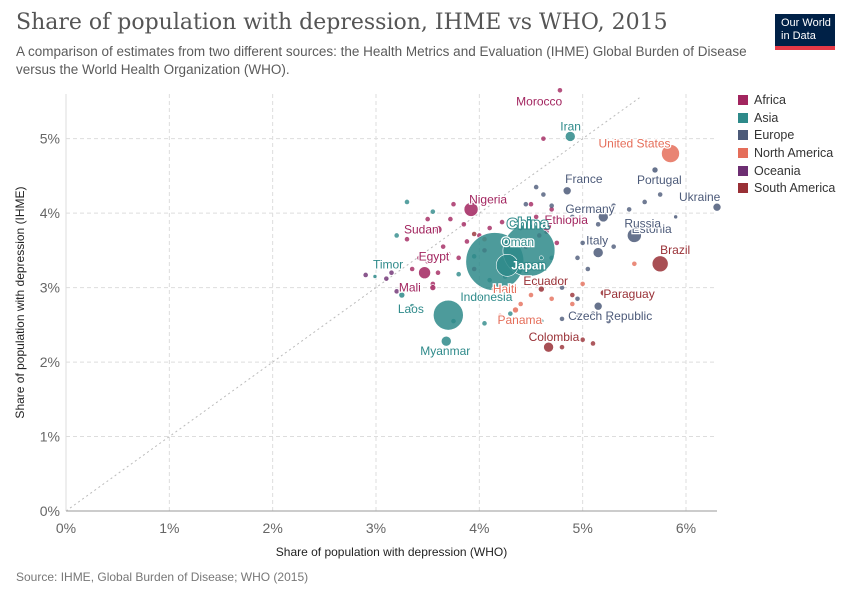 This screenshot has height=600, width=850. What do you see at coordinates (545, 281) in the screenshot?
I see `point-label: Ecuador` at bounding box center [545, 281].